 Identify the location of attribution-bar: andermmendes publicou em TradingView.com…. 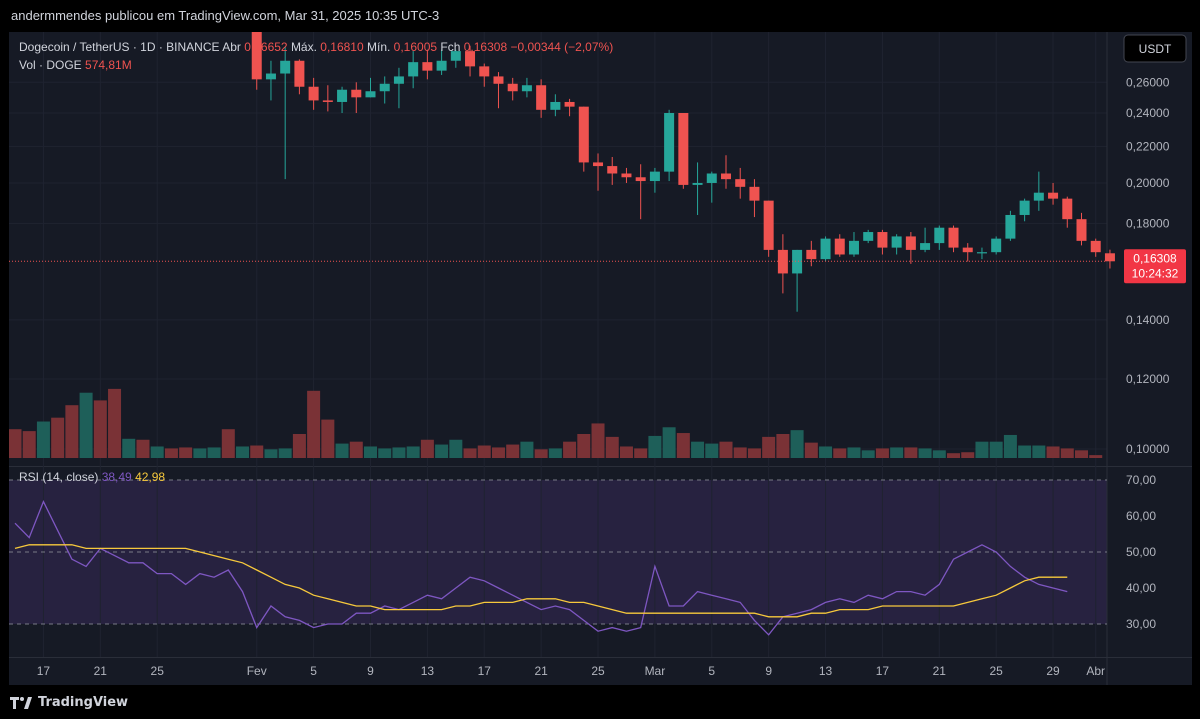
(600, 16).